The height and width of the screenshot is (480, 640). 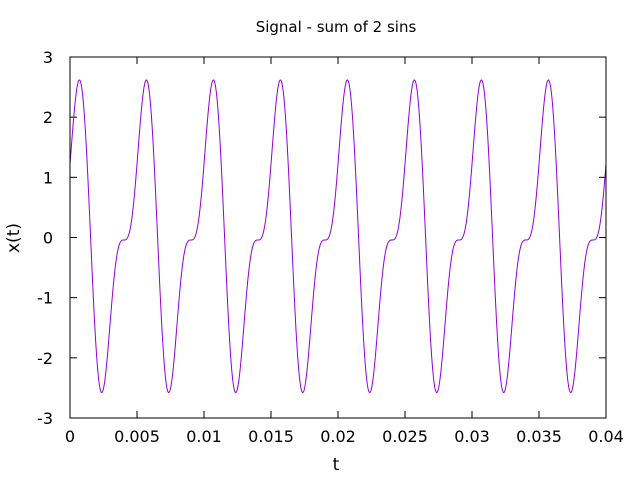 I want to click on x-tick-label: 0.035, so click(x=539, y=436).